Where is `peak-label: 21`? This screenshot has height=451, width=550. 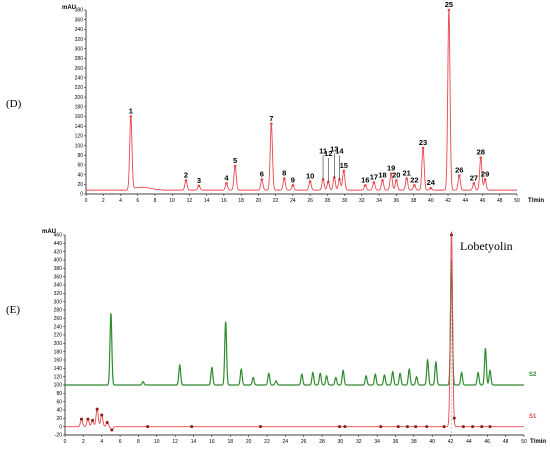 peak-label: 21 is located at coordinates (406, 173).